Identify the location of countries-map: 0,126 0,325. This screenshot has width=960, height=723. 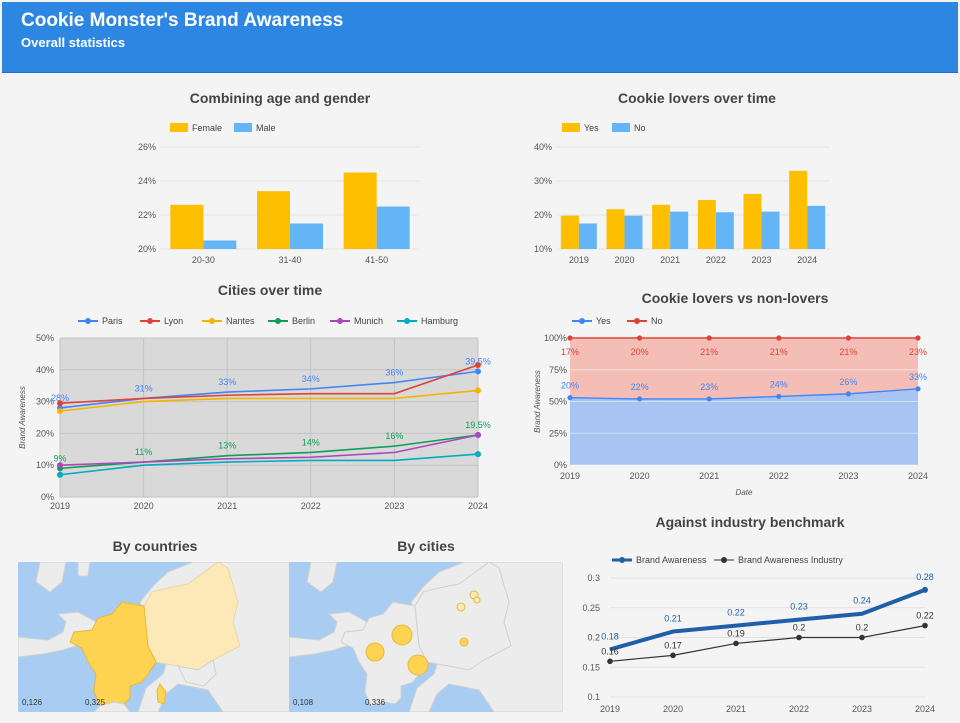
(155, 637).